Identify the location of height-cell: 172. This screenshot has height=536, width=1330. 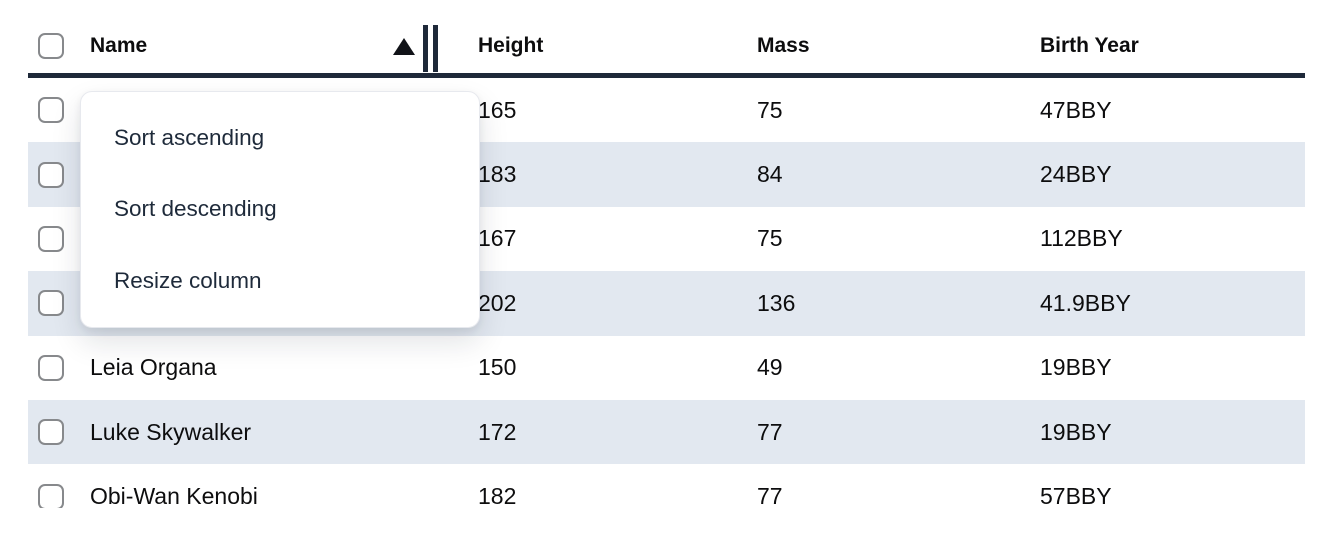
(497, 431).